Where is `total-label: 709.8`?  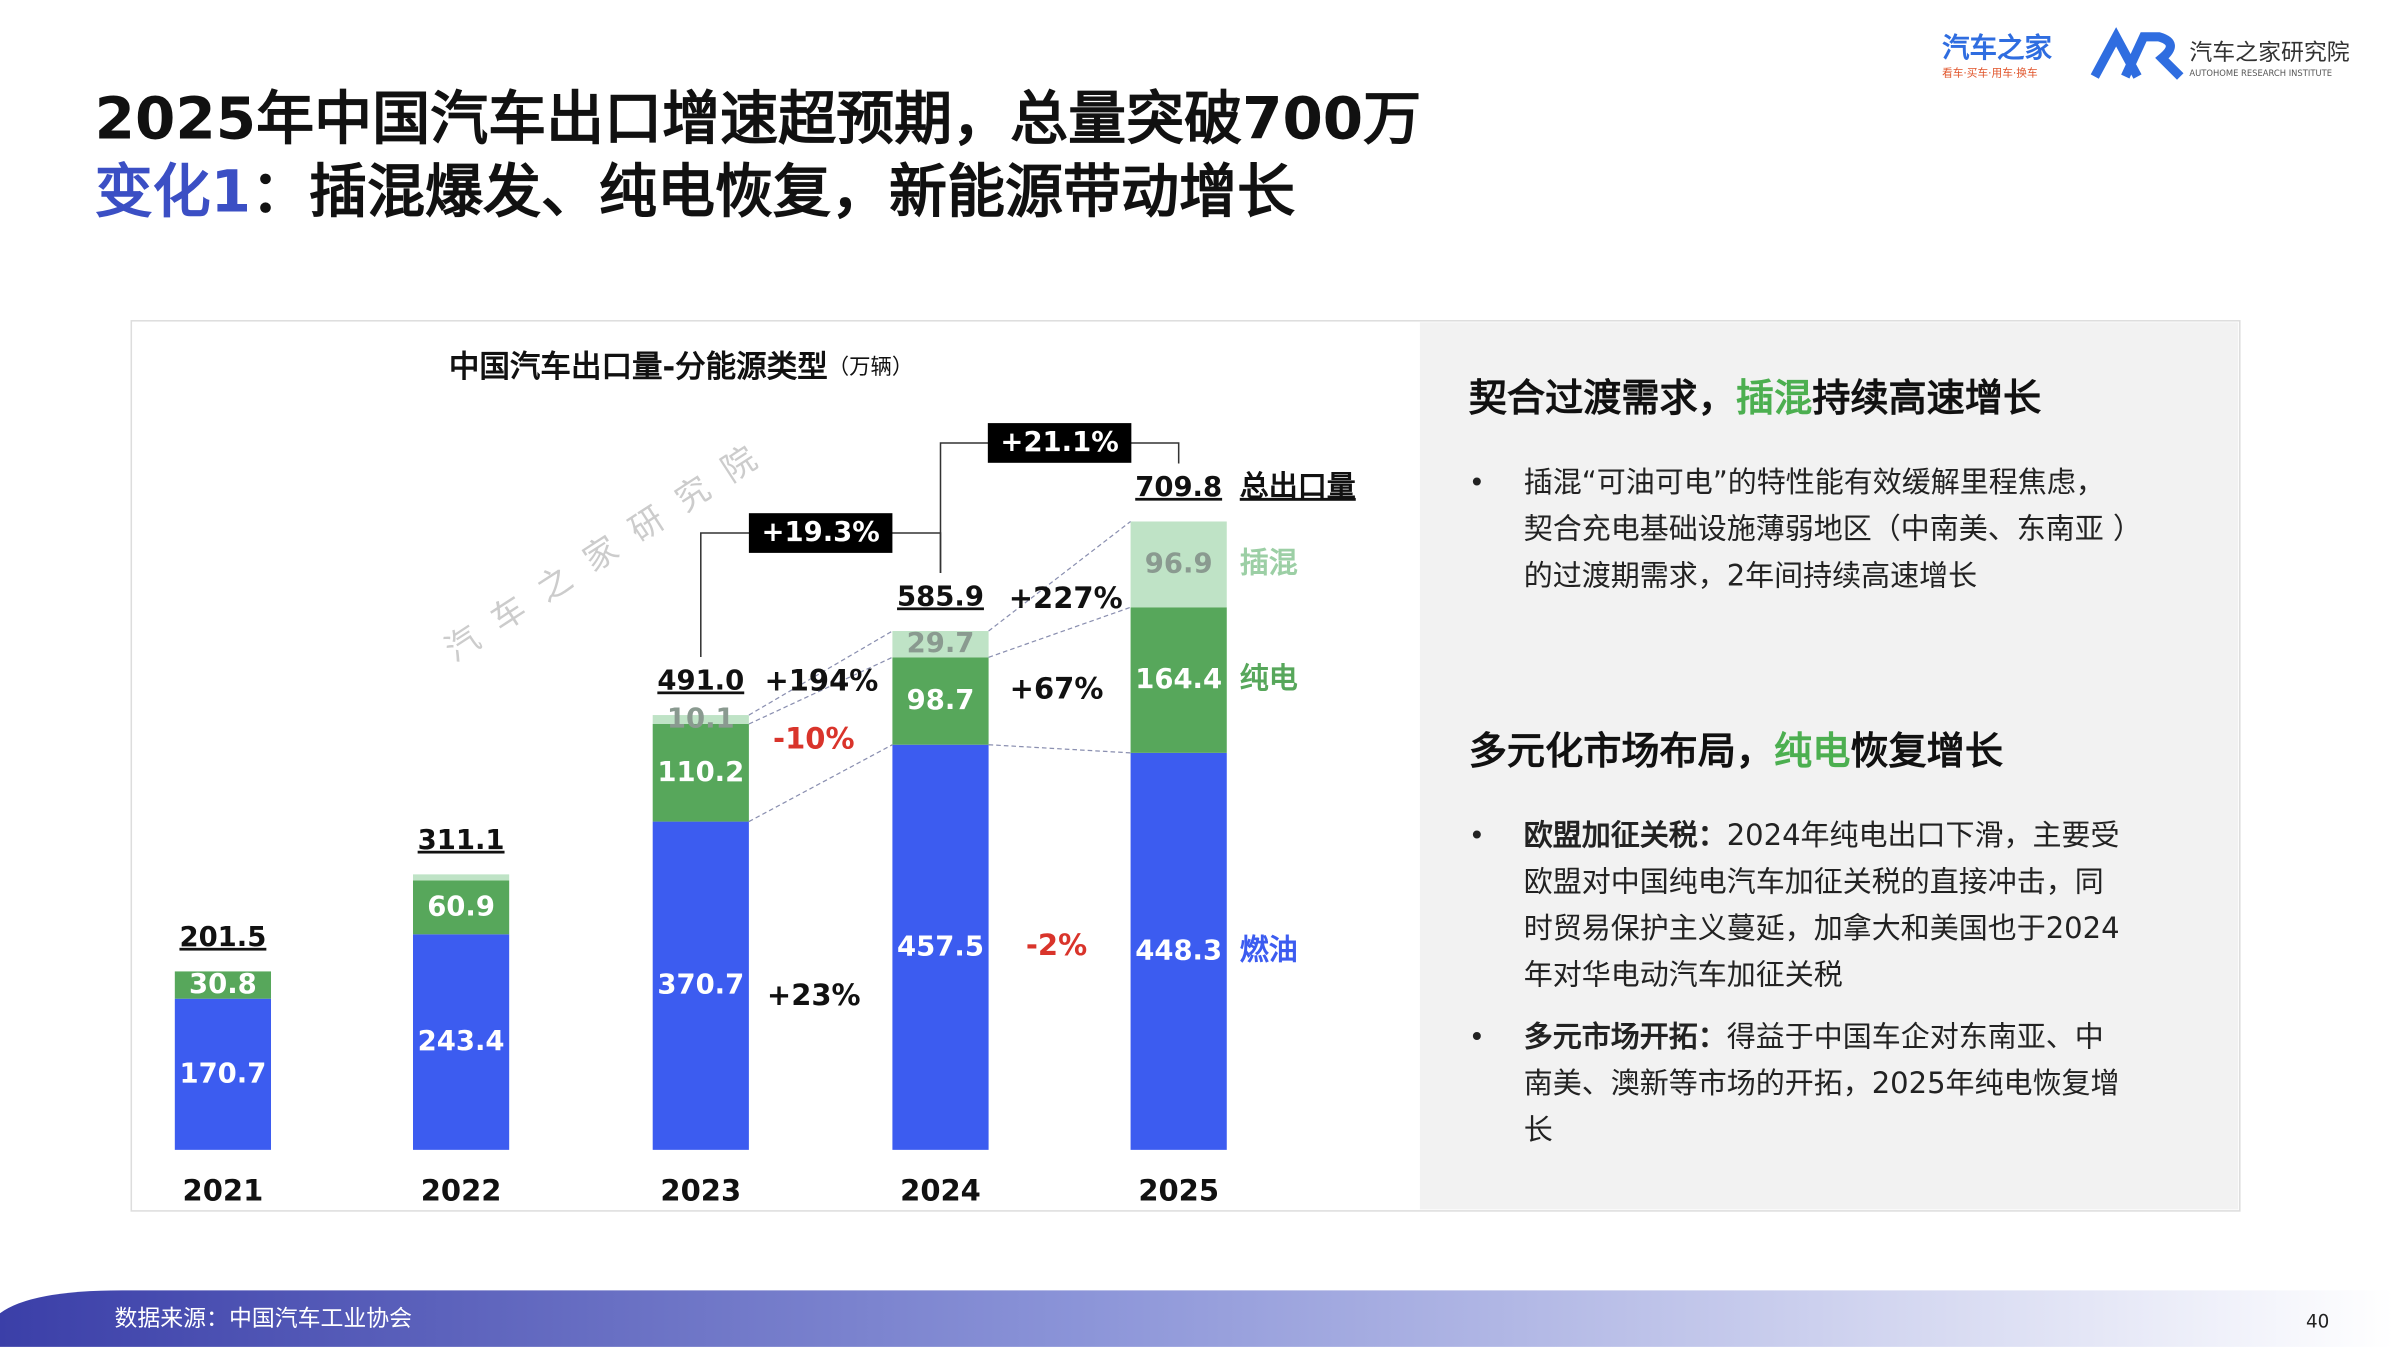
total-label: 709.8 is located at coordinates (1178, 487).